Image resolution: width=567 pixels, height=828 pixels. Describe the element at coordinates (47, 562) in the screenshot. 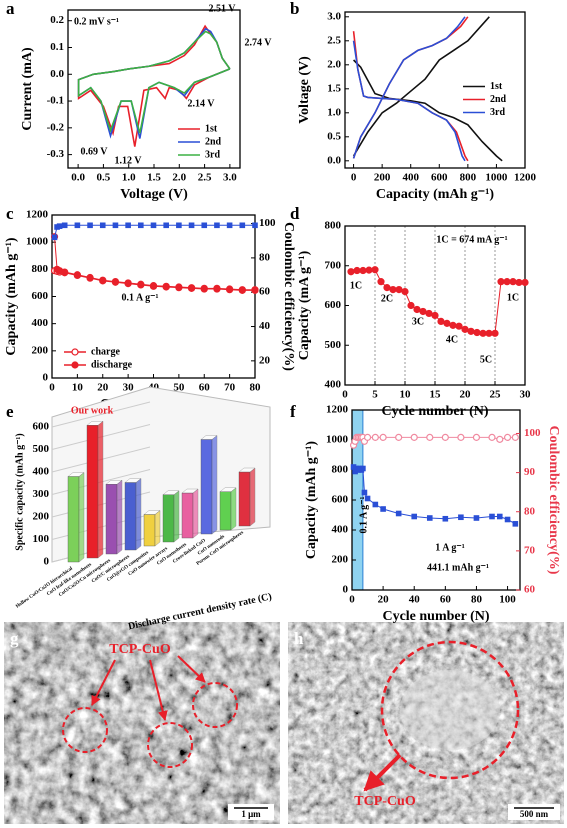

I see `y-tick-label: 0` at that location.